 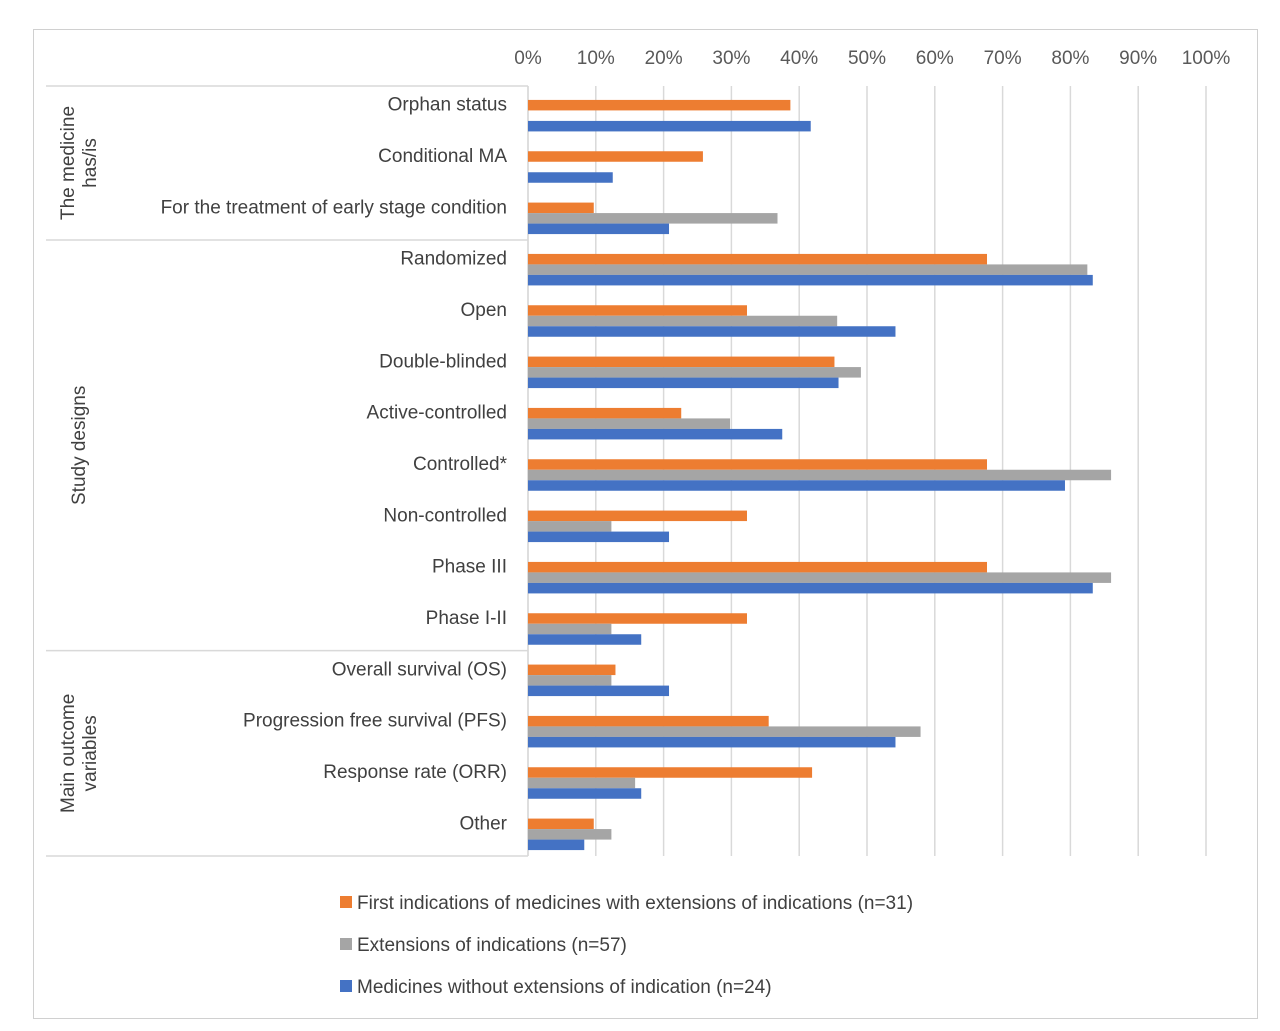 I want to click on category-label: Overall survival (OS), so click(x=419, y=669).